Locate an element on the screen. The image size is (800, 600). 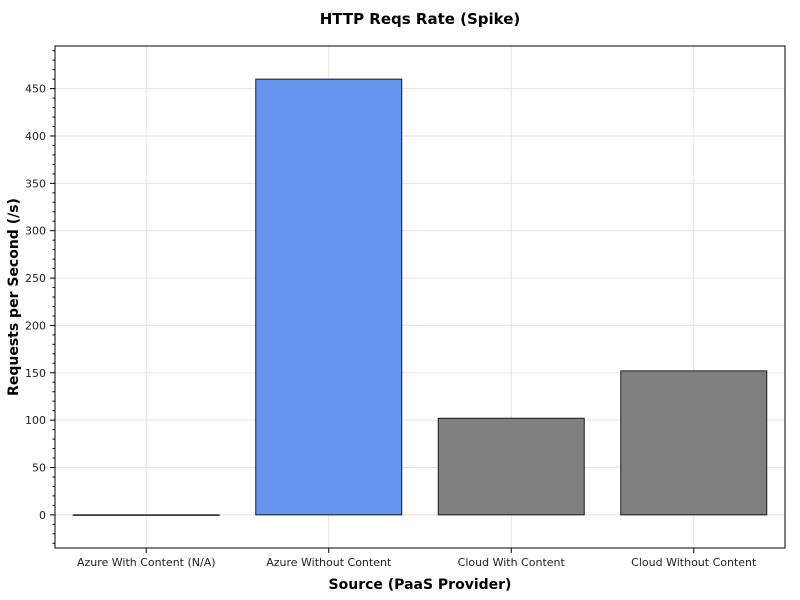
y-tick-label: 400 is located at coordinates (35, 136).